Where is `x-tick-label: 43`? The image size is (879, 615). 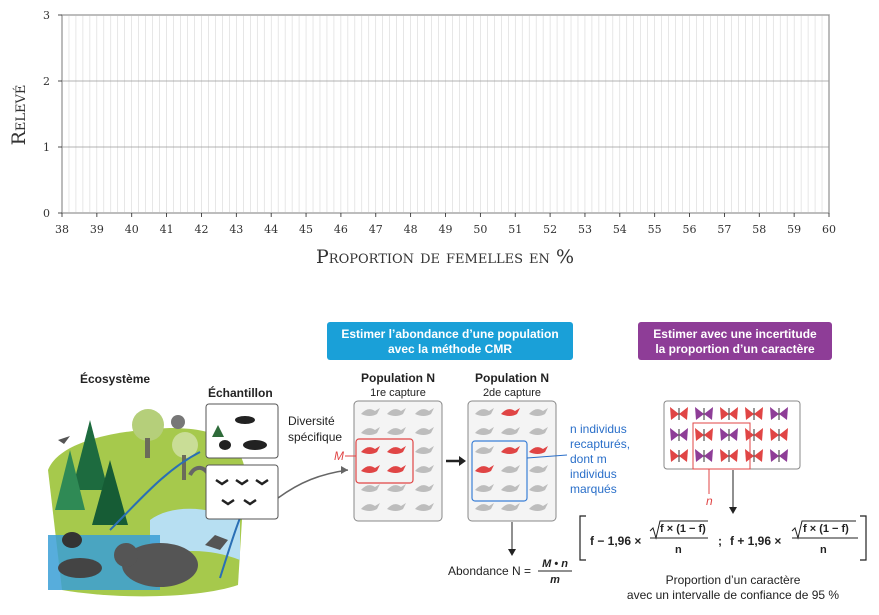 x-tick-label: 43 is located at coordinates (236, 229).